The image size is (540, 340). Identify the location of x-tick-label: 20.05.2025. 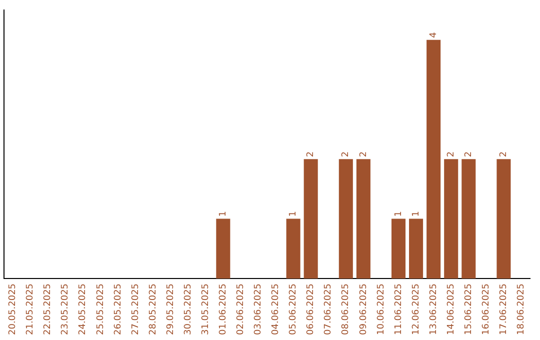
(13, 309).